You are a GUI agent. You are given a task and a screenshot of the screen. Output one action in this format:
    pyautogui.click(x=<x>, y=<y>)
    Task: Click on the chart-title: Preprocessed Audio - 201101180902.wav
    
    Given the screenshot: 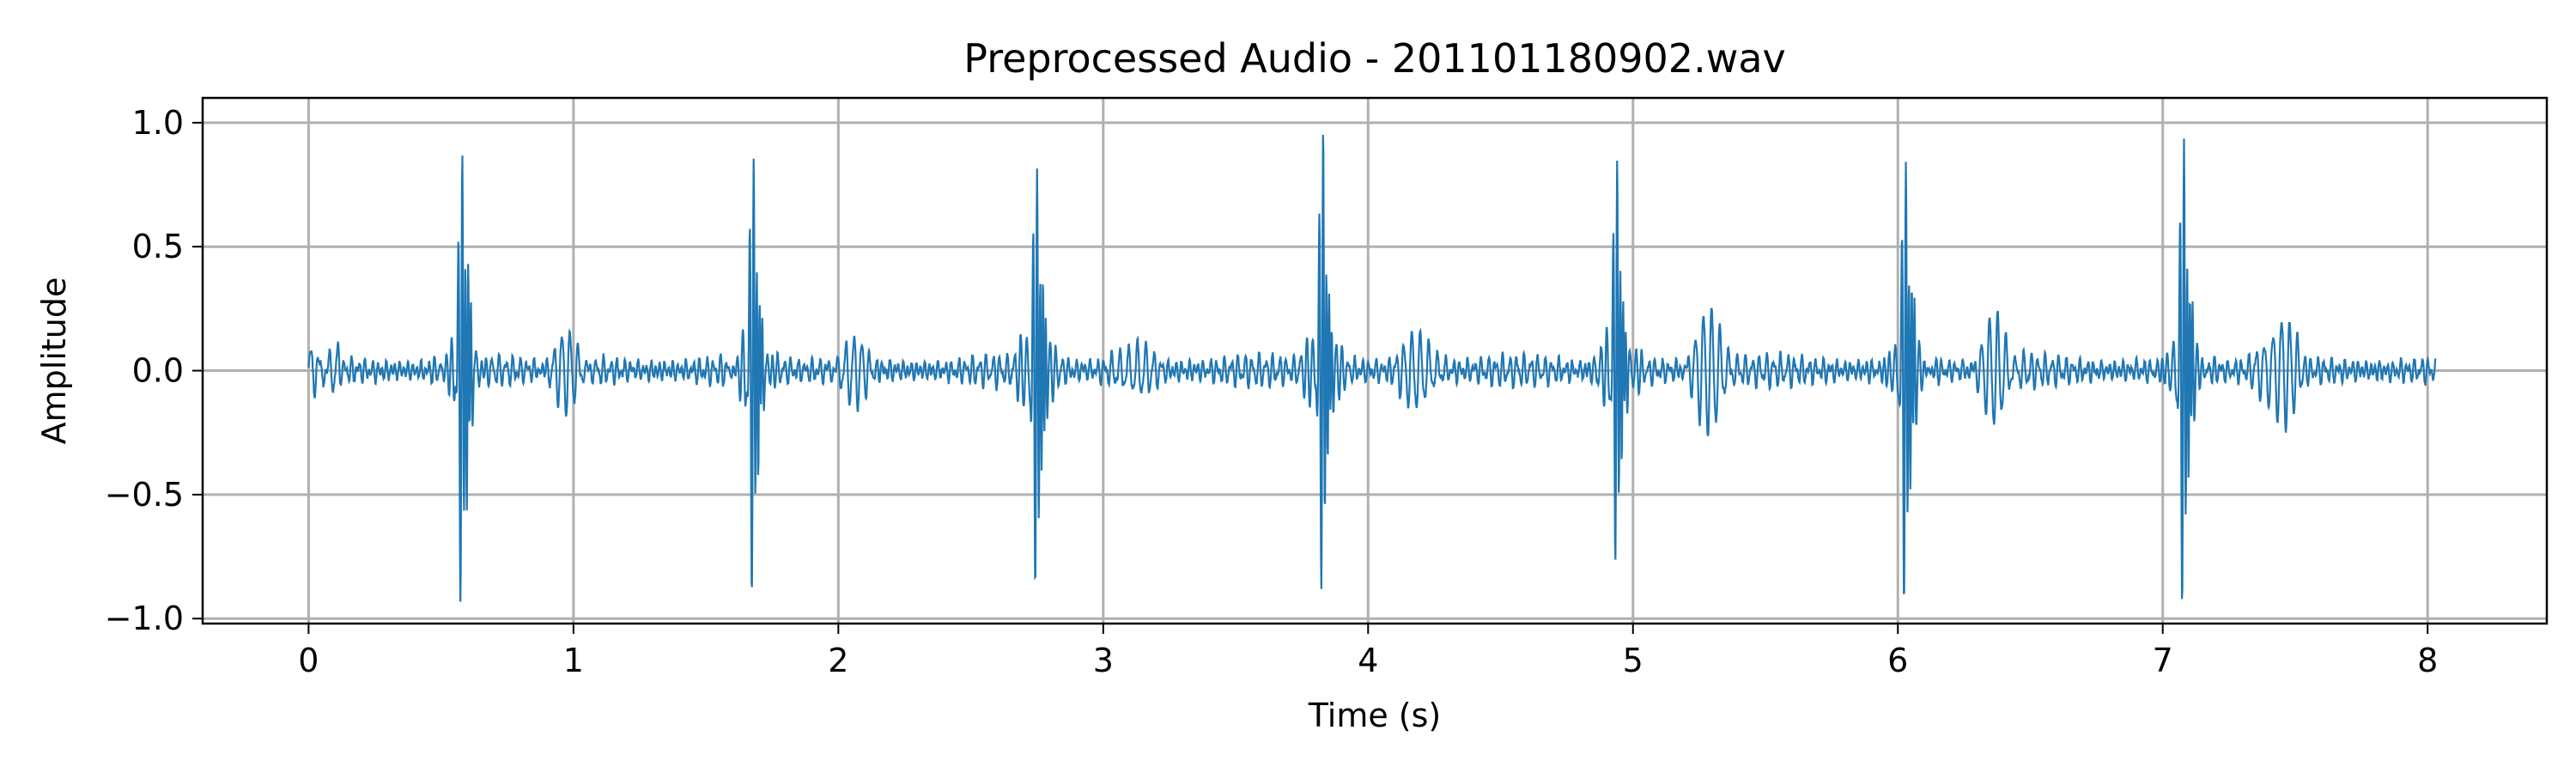 What is the action you would take?
    pyautogui.click(x=1374, y=58)
    